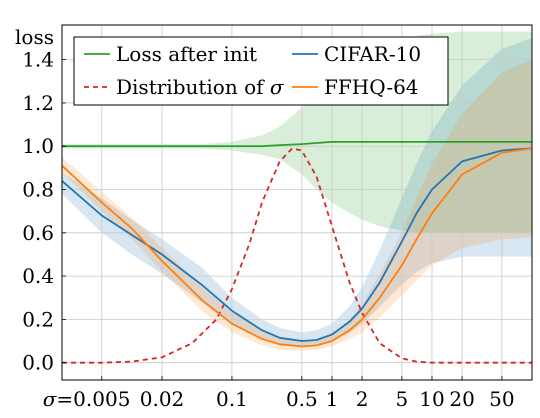 The width and height of the screenshot is (540, 418). I want to click on legend-label-distribution-of: Distribution of σ, so click(200, 87).